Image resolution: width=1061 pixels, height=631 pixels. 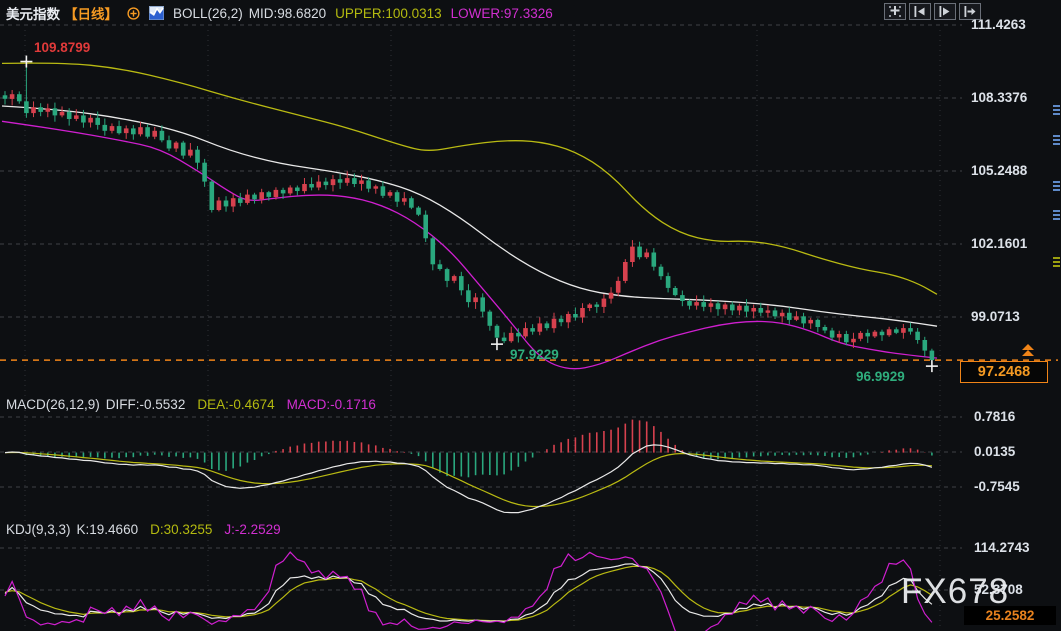 What do you see at coordinates (501, 13) in the screenshot?
I see `boll-lower-value: LOWER:97.3326` at bounding box center [501, 13].